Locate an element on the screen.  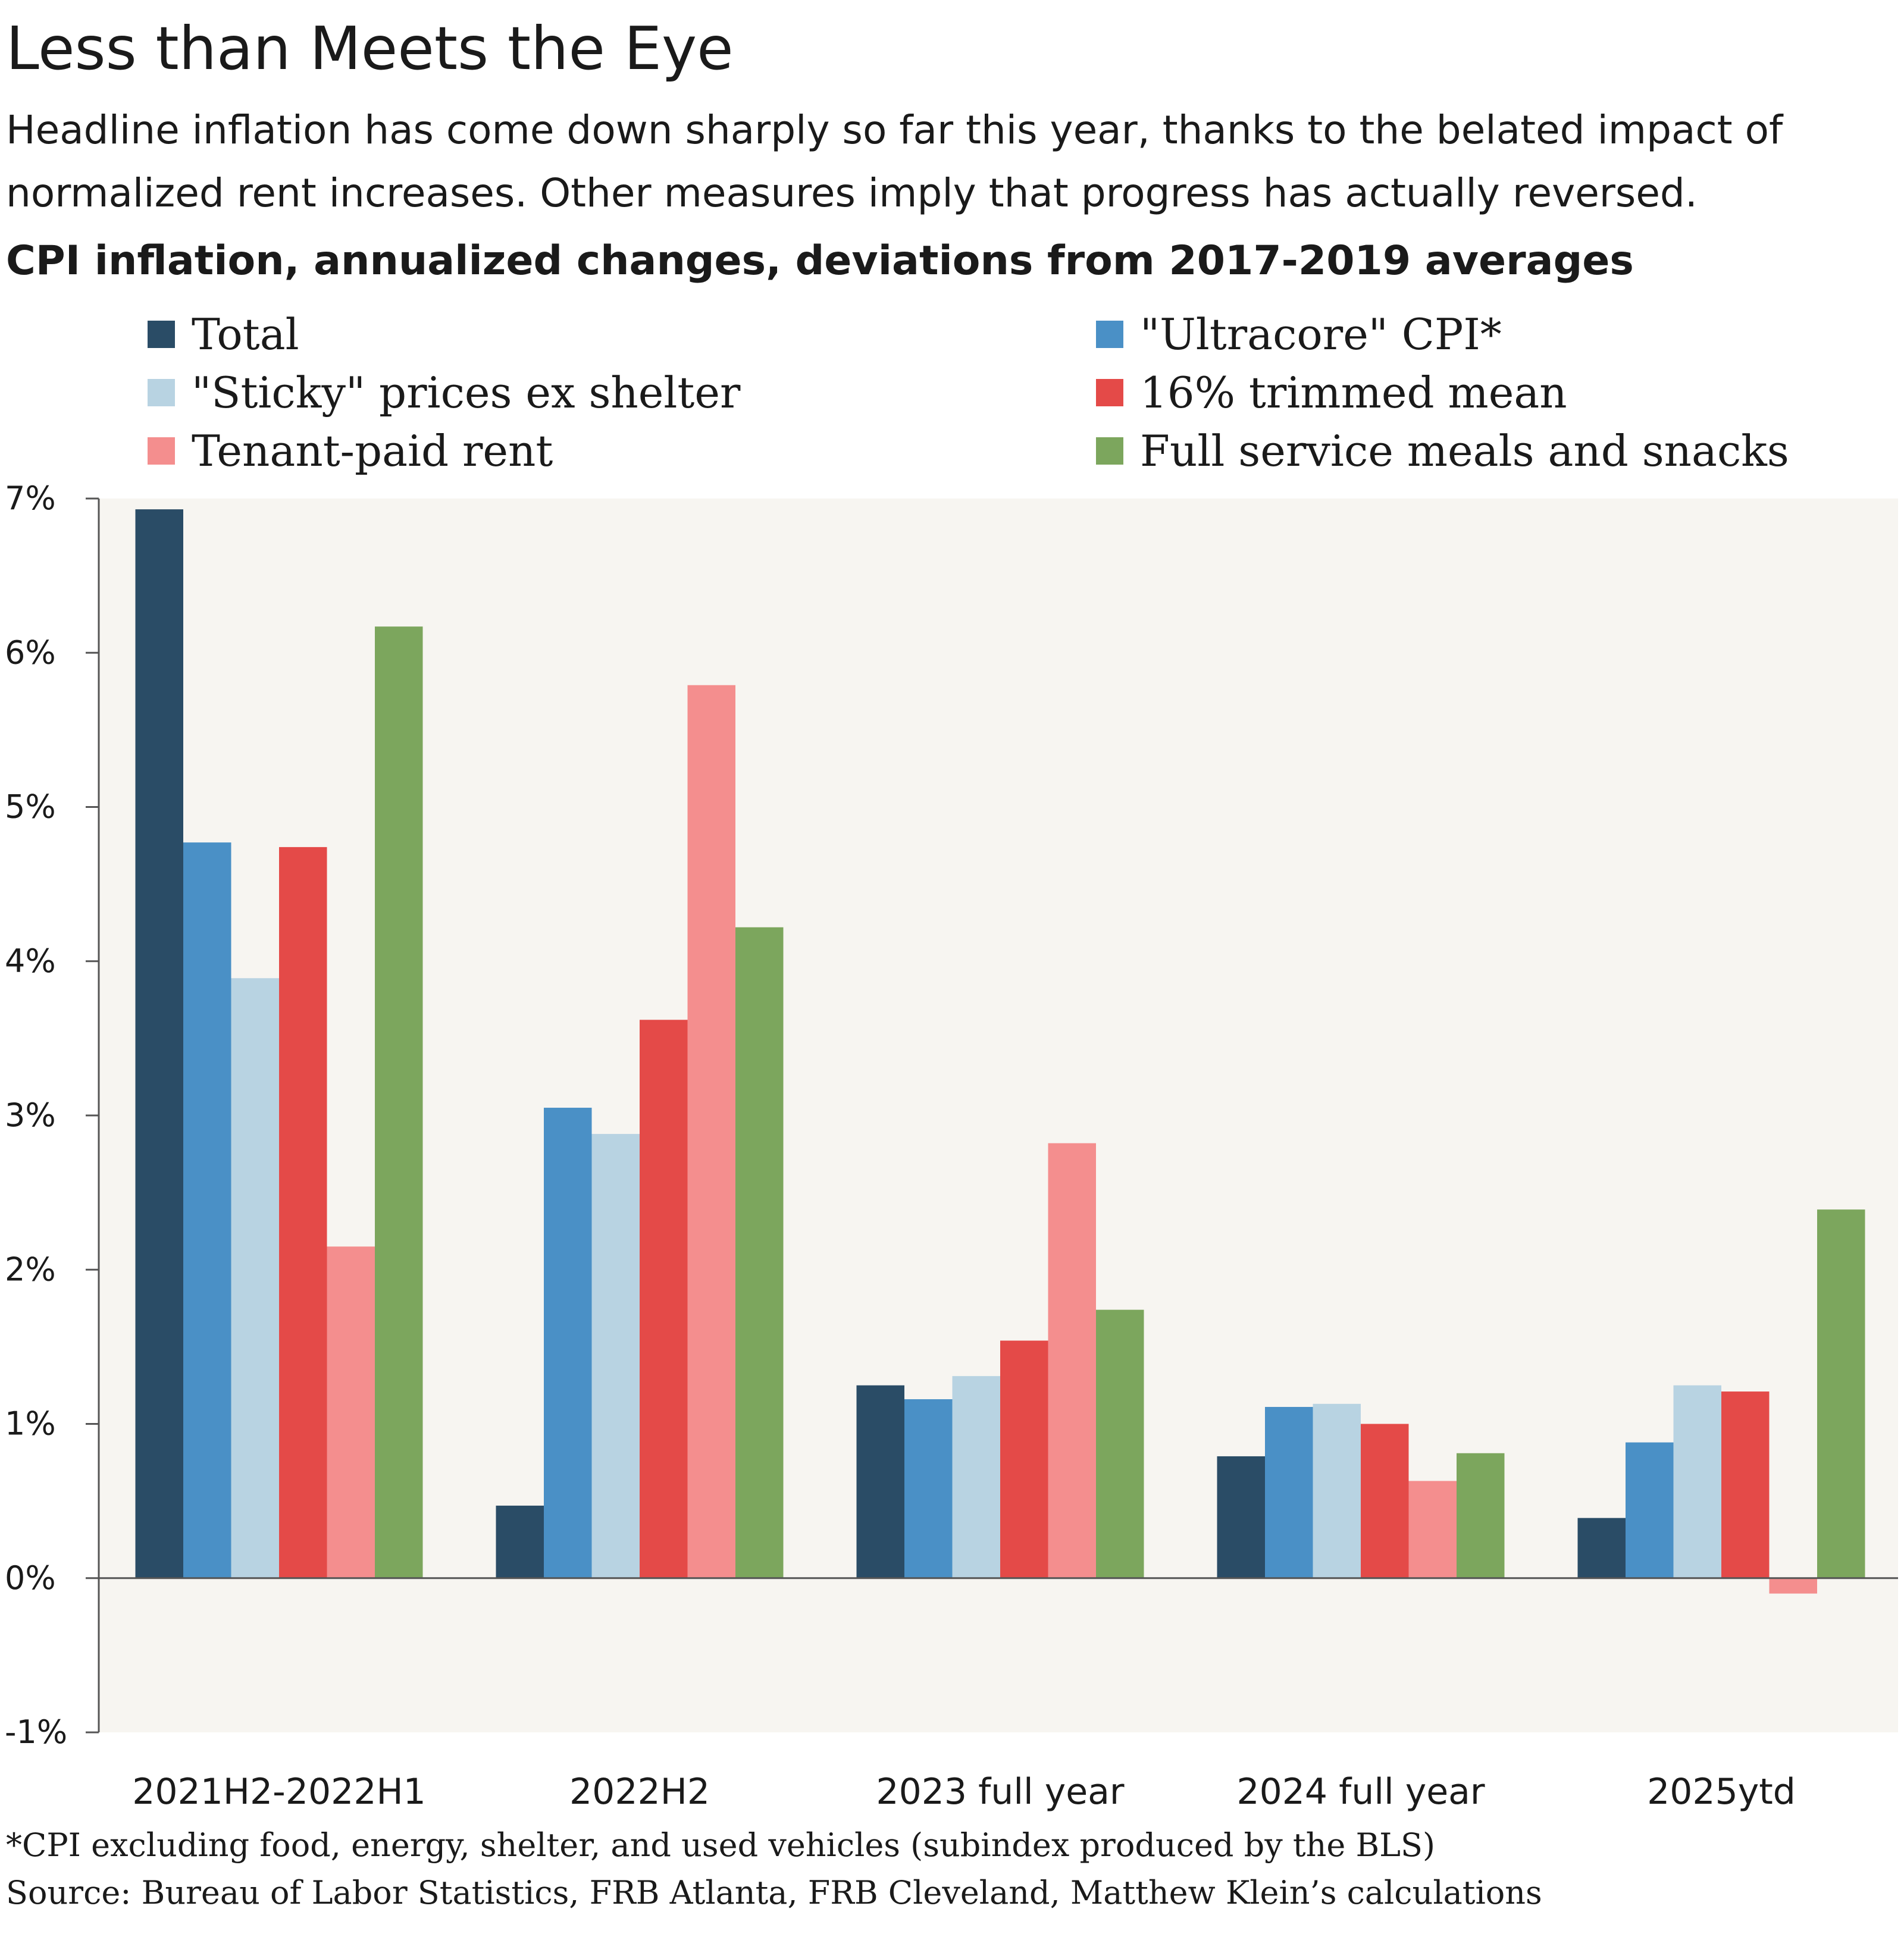
y-tick-label: 6% is located at coordinates (30, 652).